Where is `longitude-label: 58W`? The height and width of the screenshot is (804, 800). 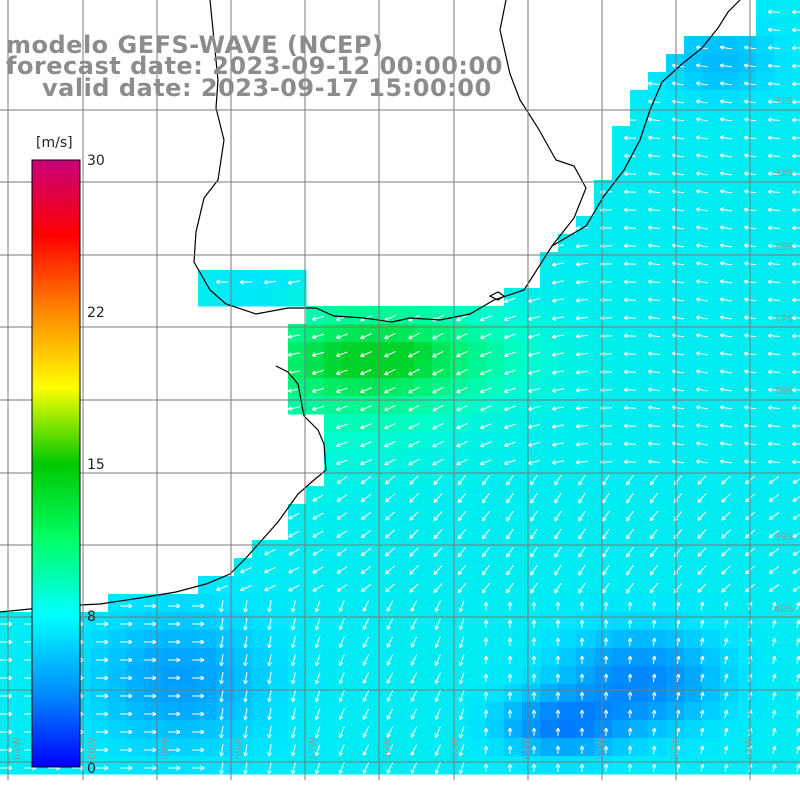
longitude-label: 58W is located at coordinates (239, 748).